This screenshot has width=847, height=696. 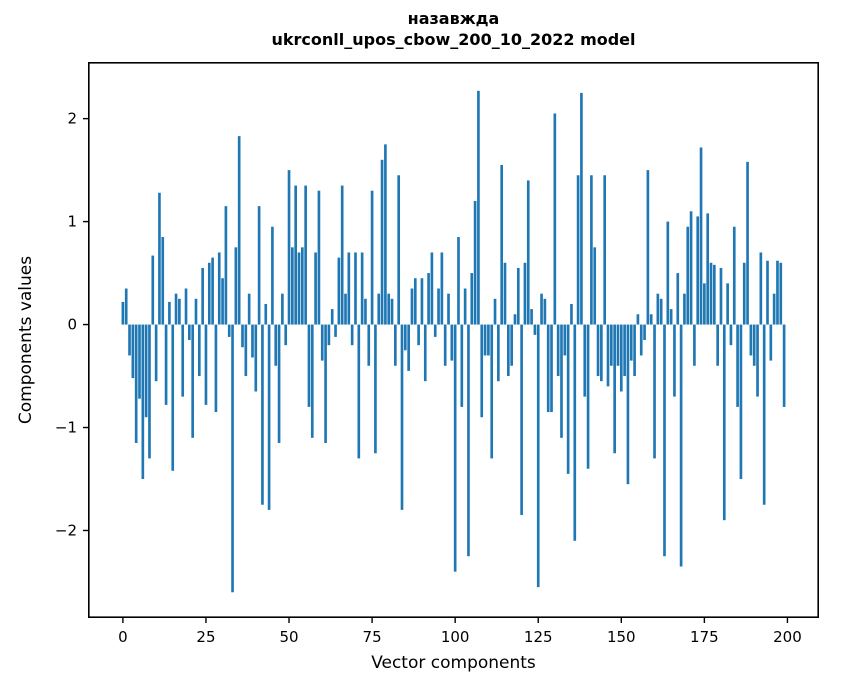 I want to click on y-tick-label: −1, so click(x=66, y=428).